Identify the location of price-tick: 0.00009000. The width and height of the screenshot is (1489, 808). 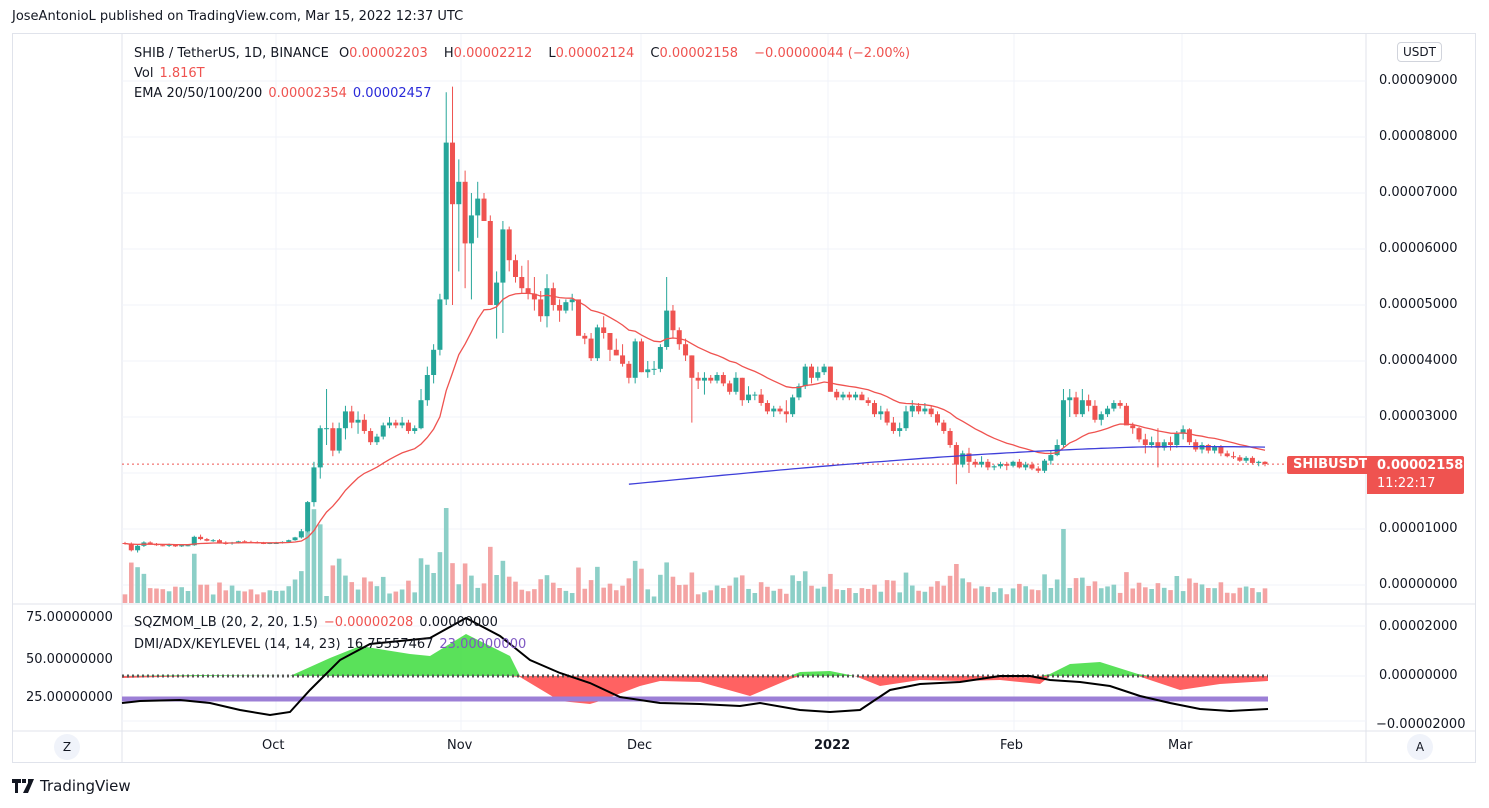
(1418, 80).